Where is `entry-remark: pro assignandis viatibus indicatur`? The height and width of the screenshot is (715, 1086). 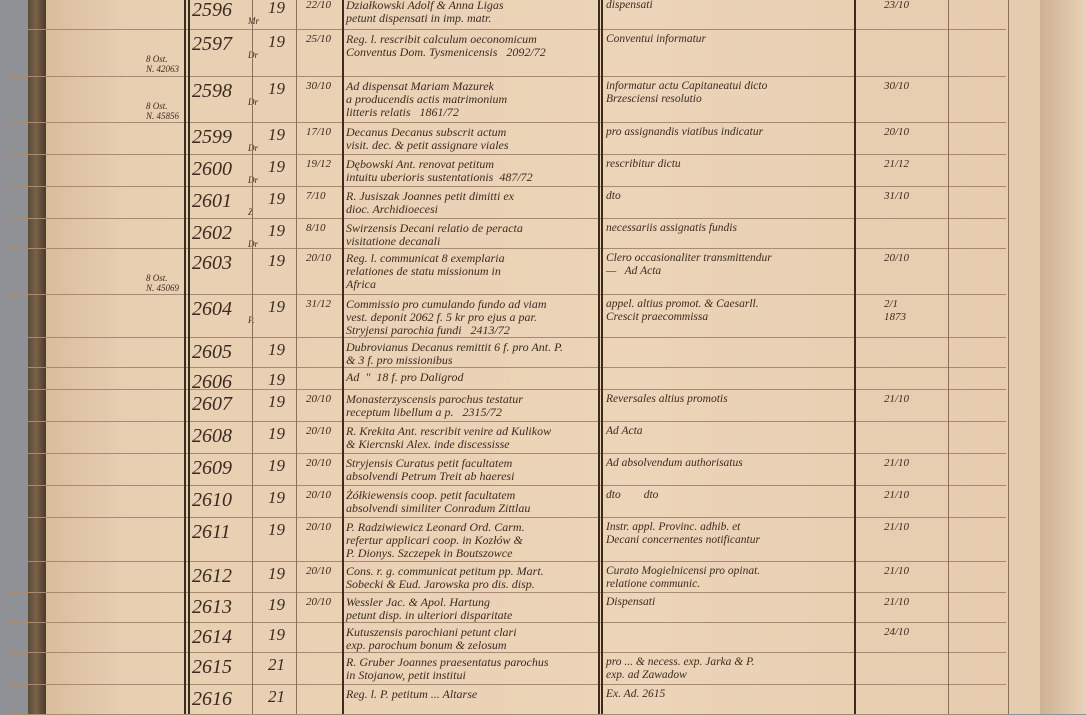
entry-remark: pro assignandis viatibus indicatur is located at coordinates (685, 132).